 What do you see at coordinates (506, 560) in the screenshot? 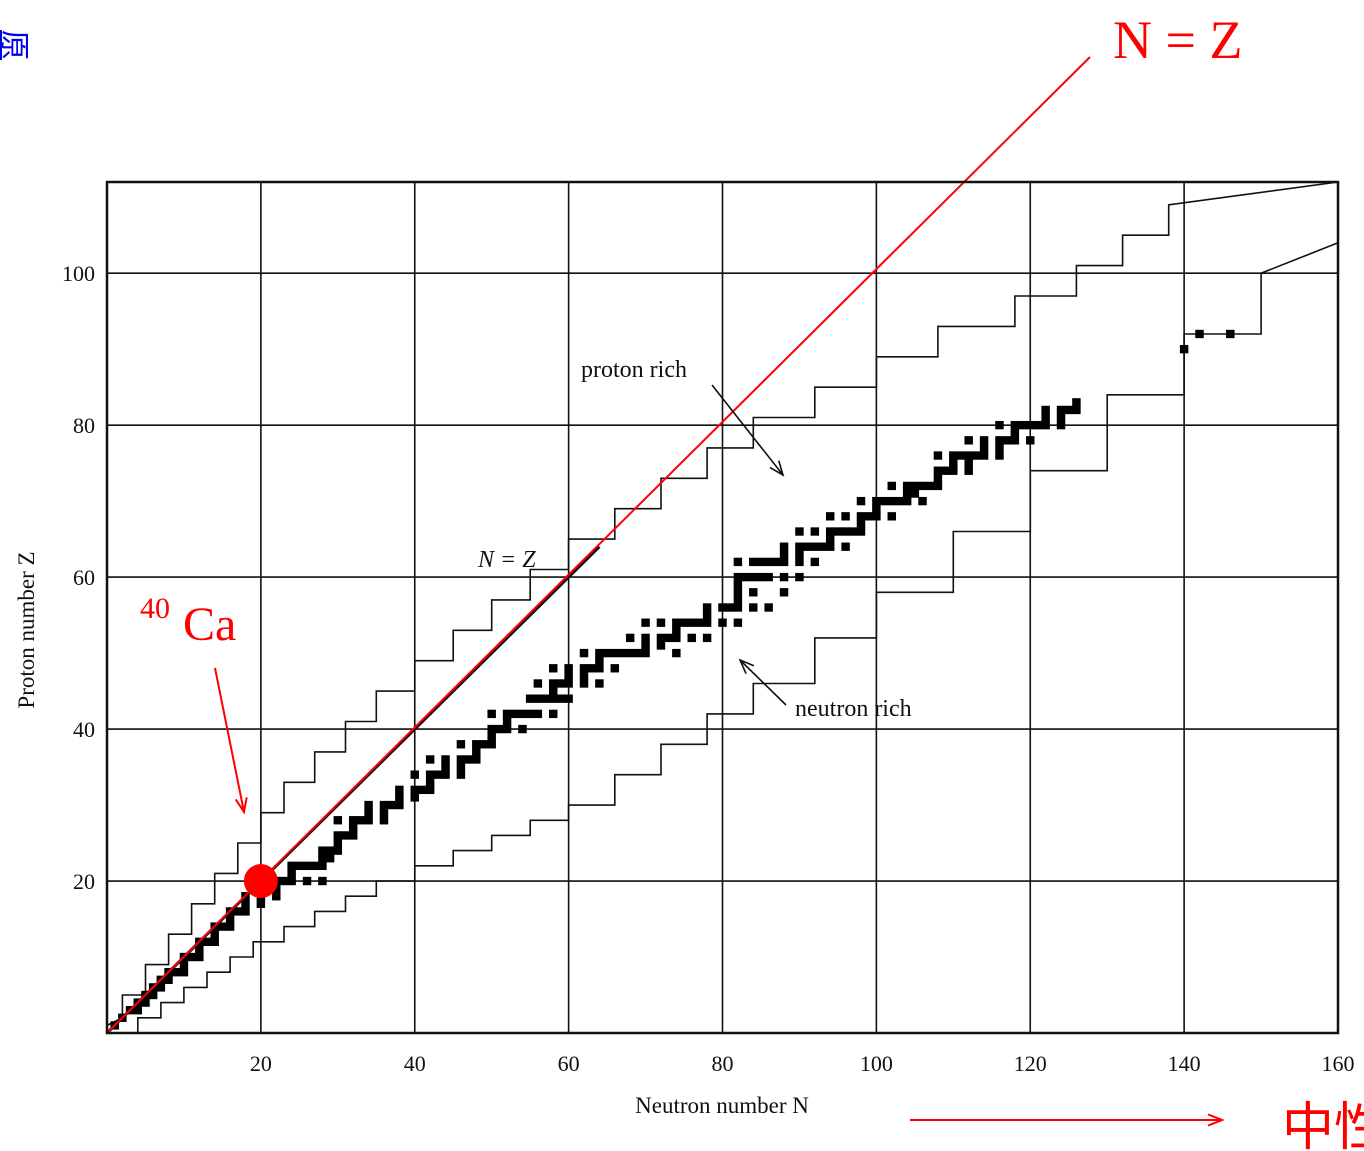
I see `n-eq-z-inner-label: N = Z` at bounding box center [506, 560].